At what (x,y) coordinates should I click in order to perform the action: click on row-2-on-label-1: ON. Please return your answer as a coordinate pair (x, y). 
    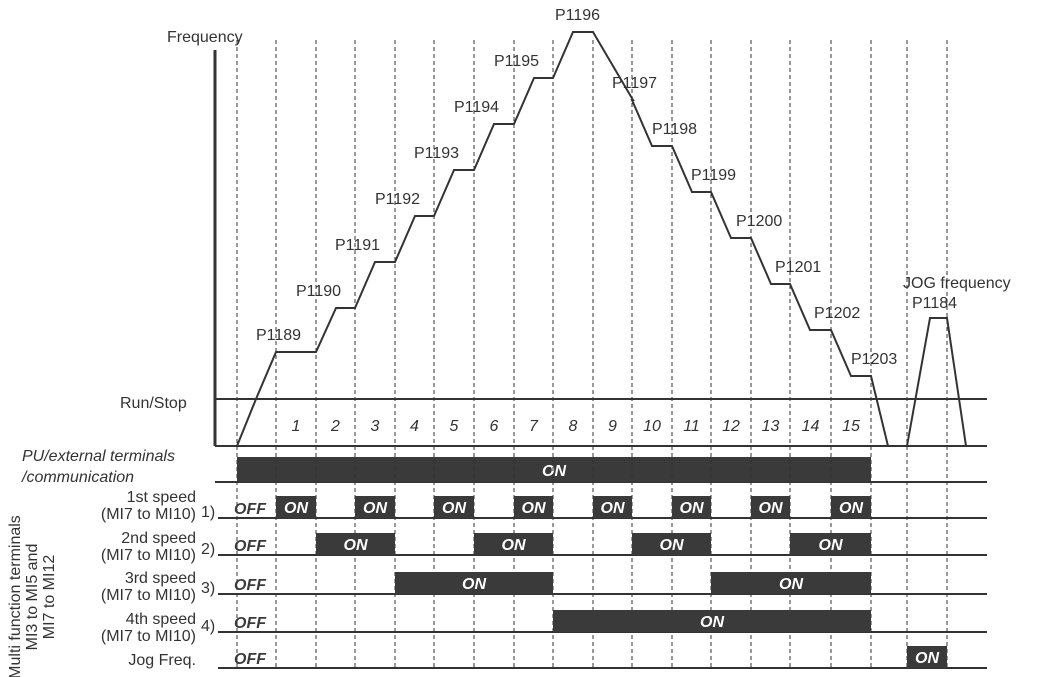
    Looking at the image, I should click on (356, 545).